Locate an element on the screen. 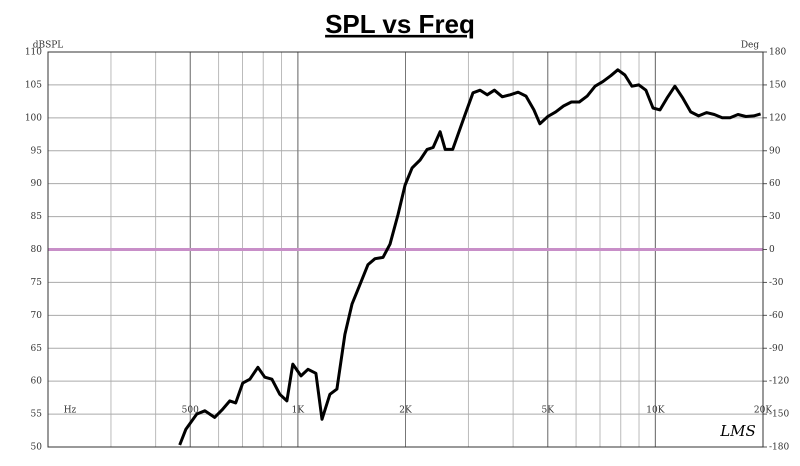 This screenshot has width=800, height=466. y-tick-label: 105 is located at coordinates (33, 85).